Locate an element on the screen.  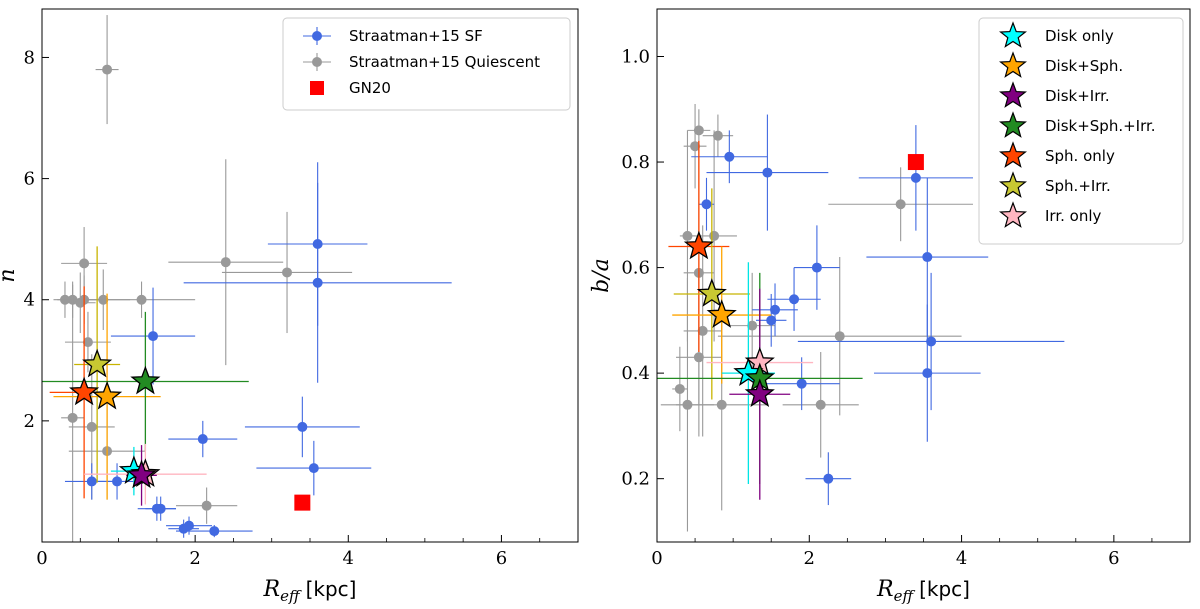
panel-right-legend-box is located at coordinates (1081, 131).